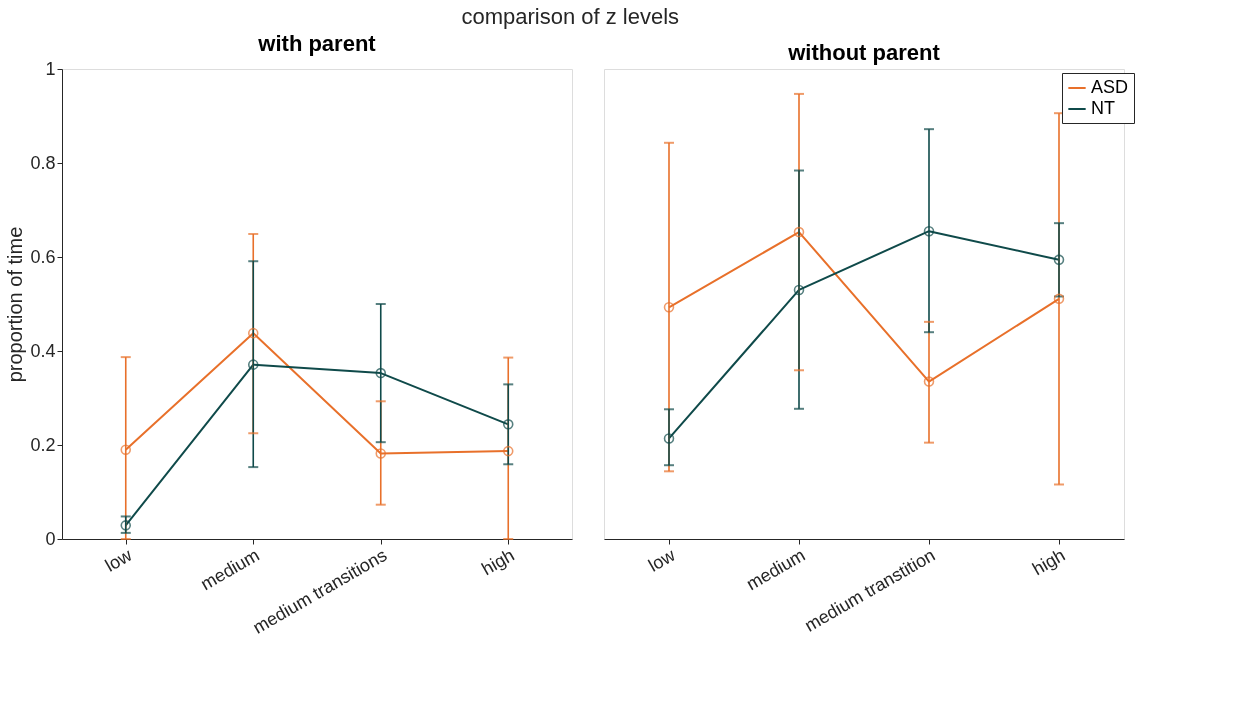 Image resolution: width=1258 pixels, height=714 pixels. Describe the element at coordinates (570, 16) in the screenshot. I see `text: comparison of z levels` at that location.